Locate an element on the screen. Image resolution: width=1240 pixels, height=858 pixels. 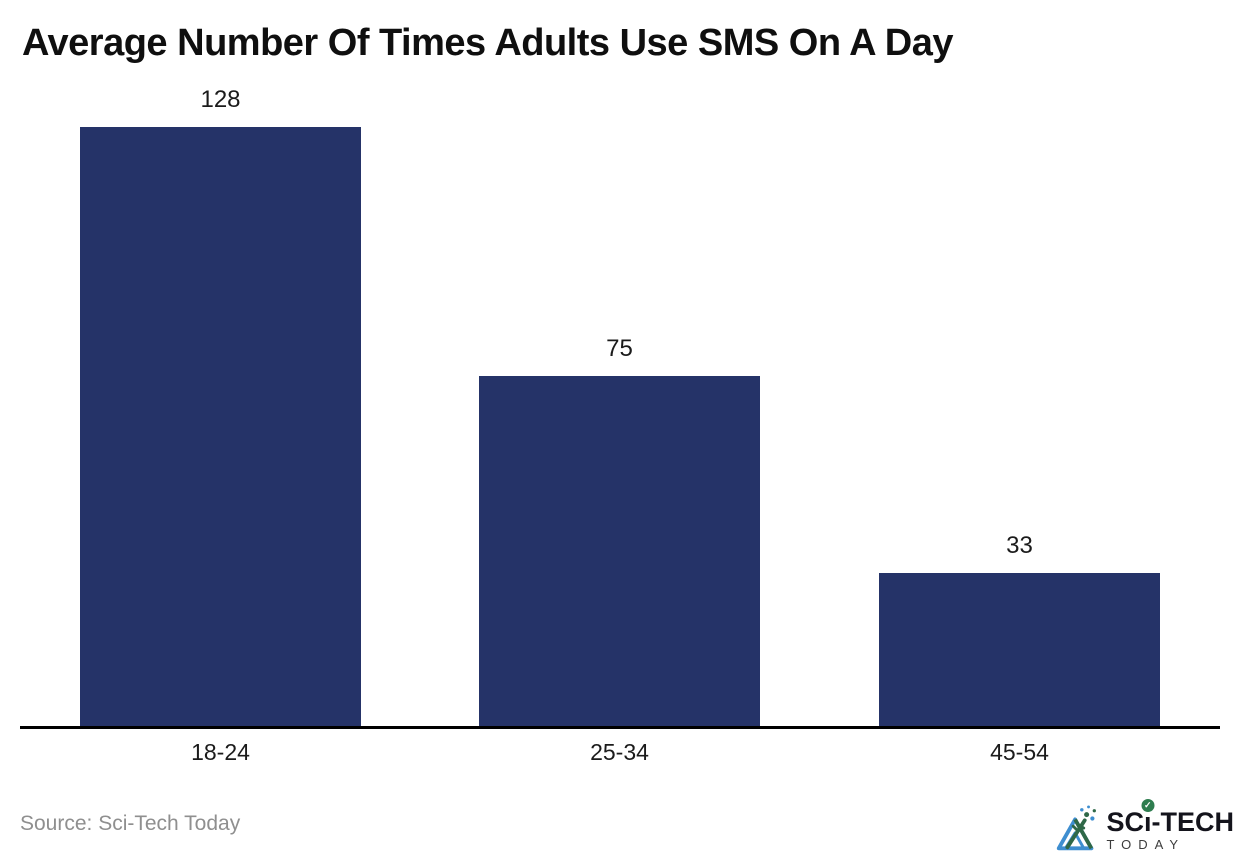
logo-text: SC ı ✓ -TECH TODAY is located at coordinates (1170, 825).